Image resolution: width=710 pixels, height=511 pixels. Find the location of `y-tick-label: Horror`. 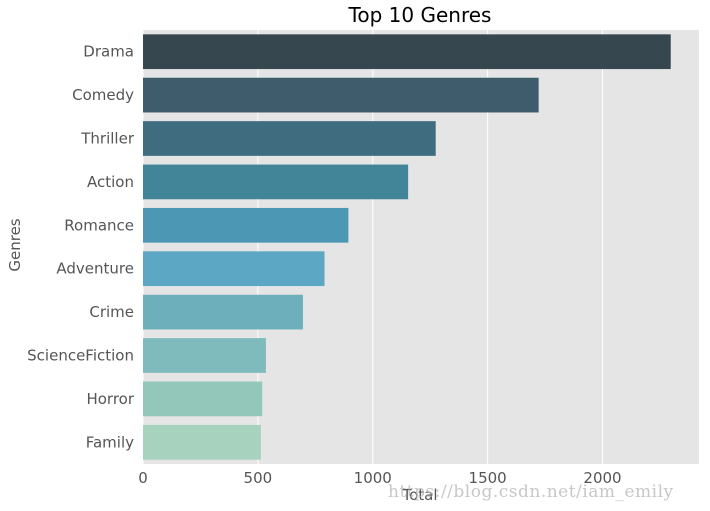

y-tick-label: Horror is located at coordinates (110, 399).